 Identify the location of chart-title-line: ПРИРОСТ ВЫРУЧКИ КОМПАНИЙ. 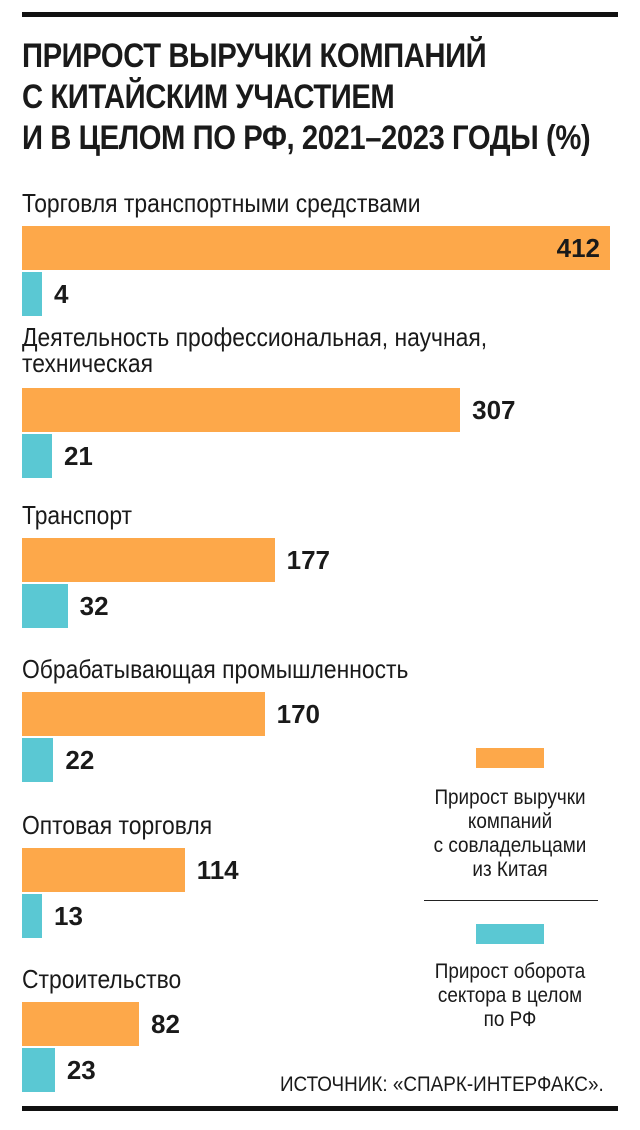
(254, 56).